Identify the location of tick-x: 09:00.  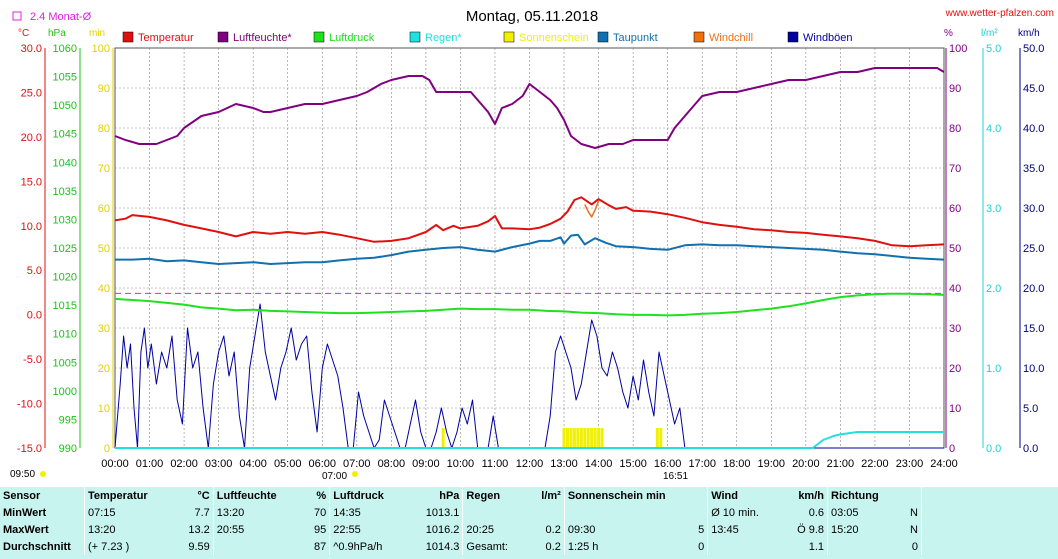
(426, 464).